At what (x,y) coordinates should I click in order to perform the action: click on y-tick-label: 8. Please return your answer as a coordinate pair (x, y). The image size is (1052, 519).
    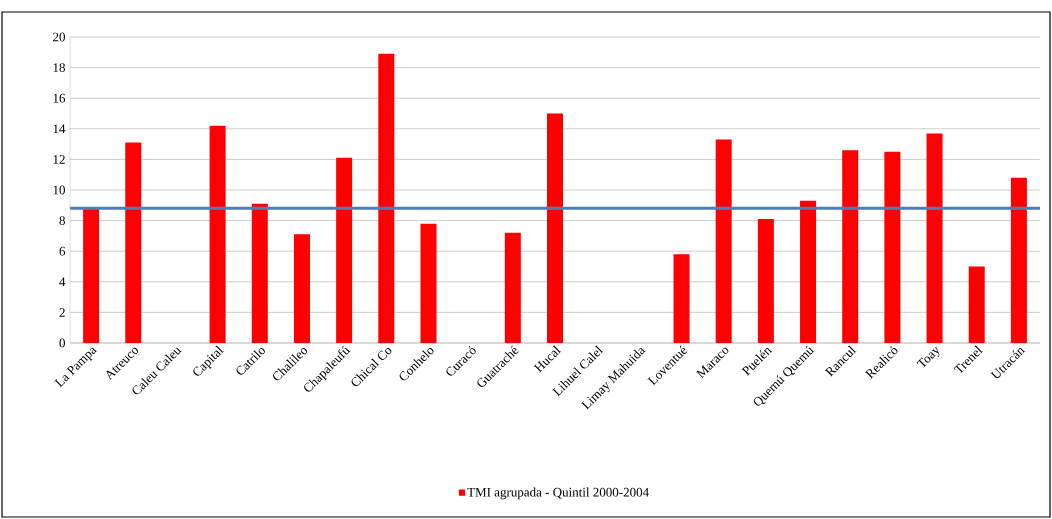
    Looking at the image, I should click on (62, 220).